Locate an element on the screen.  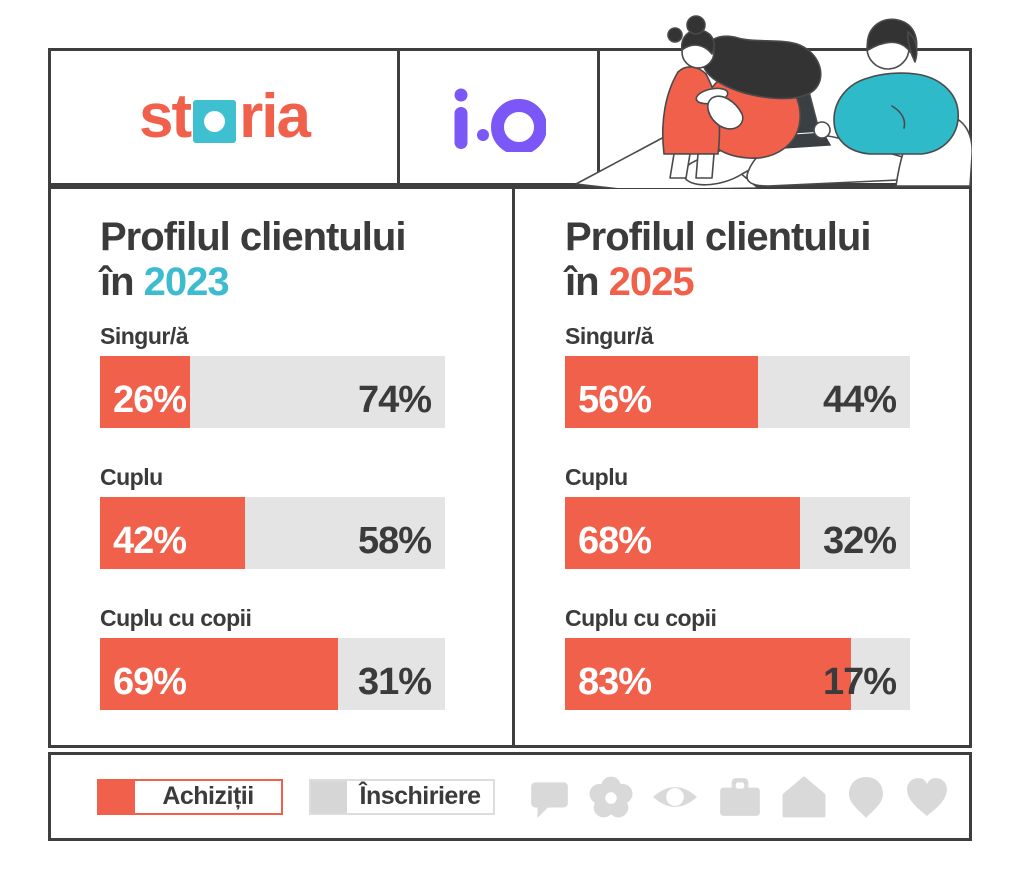
io-logo-cell is located at coordinates (500, 117).